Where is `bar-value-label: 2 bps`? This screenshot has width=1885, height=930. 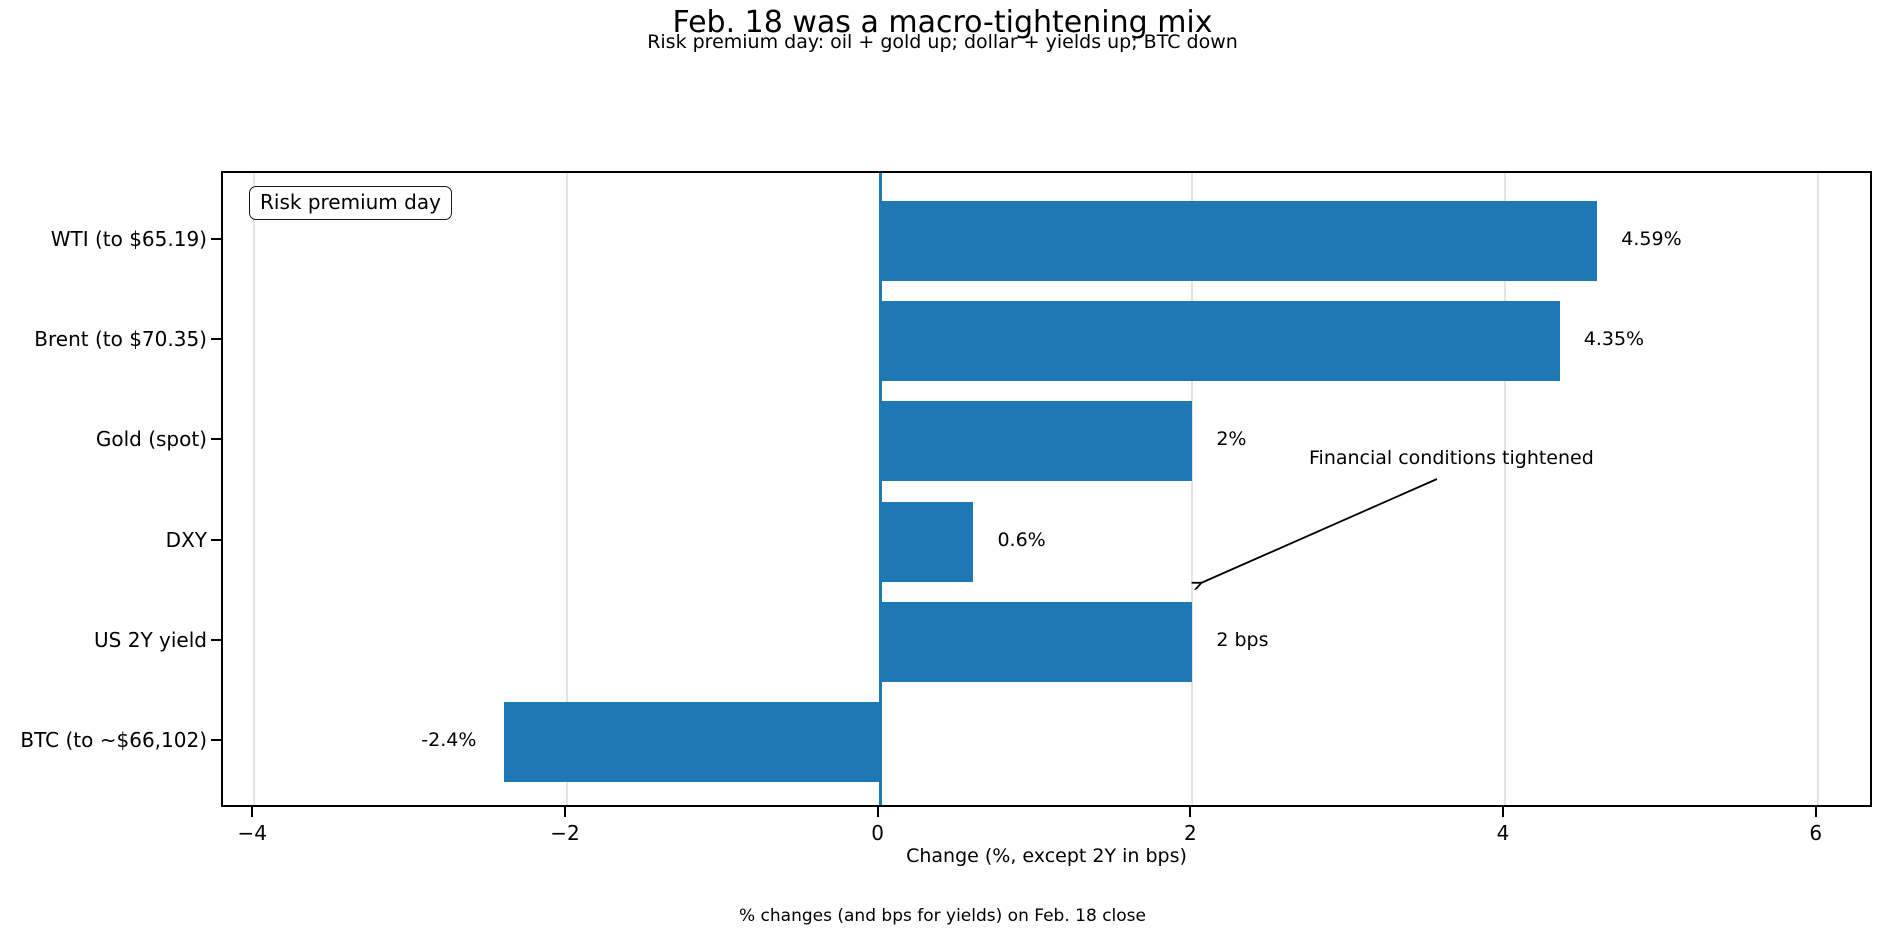 bar-value-label: 2 bps is located at coordinates (1242, 639).